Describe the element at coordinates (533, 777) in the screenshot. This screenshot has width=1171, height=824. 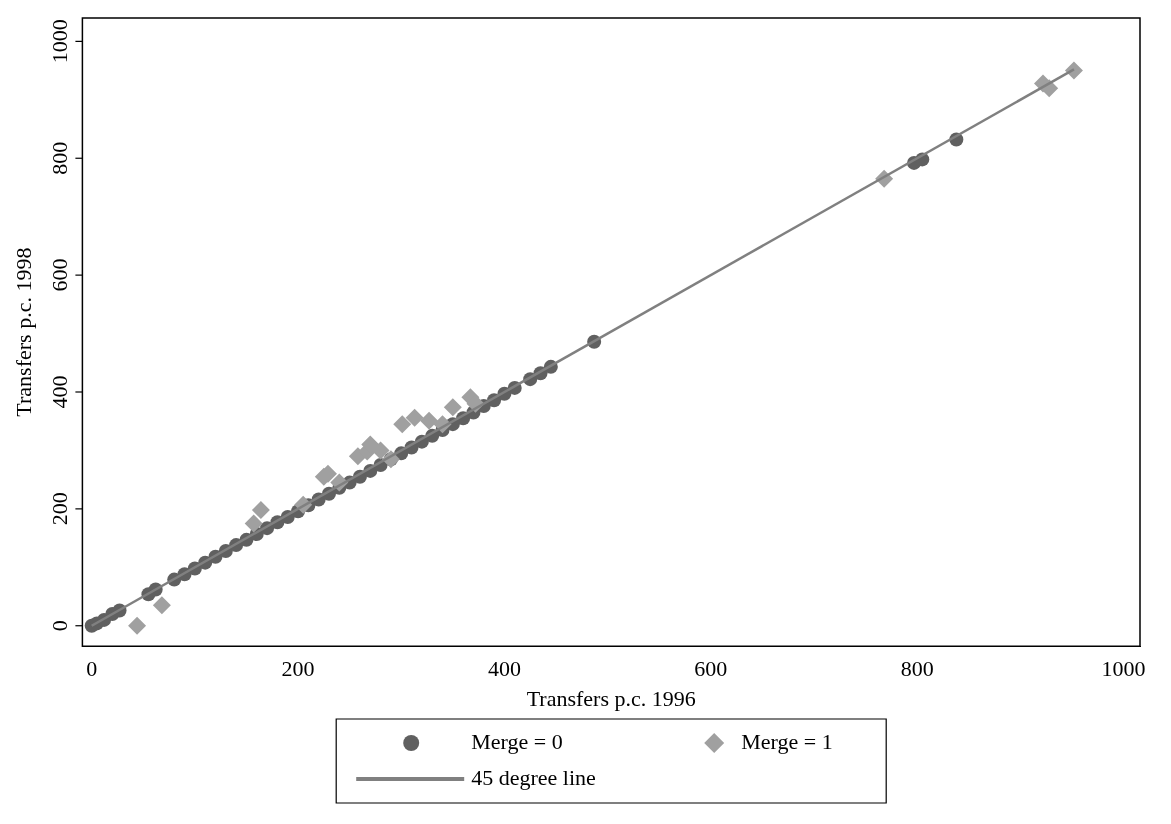
I see `legend-label: 45 degree line` at that location.